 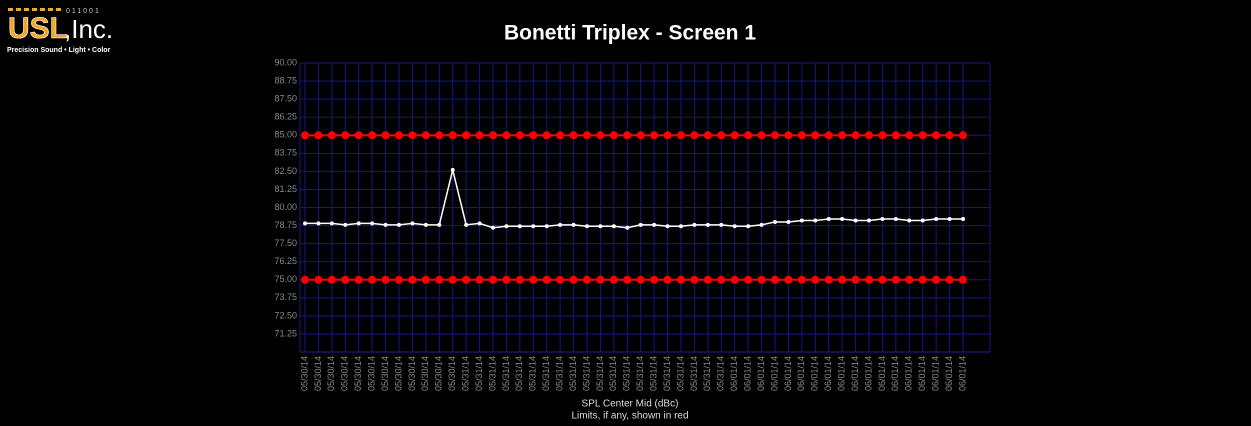 I want to click on y-tick-label: 90.00, so click(x=285, y=62).